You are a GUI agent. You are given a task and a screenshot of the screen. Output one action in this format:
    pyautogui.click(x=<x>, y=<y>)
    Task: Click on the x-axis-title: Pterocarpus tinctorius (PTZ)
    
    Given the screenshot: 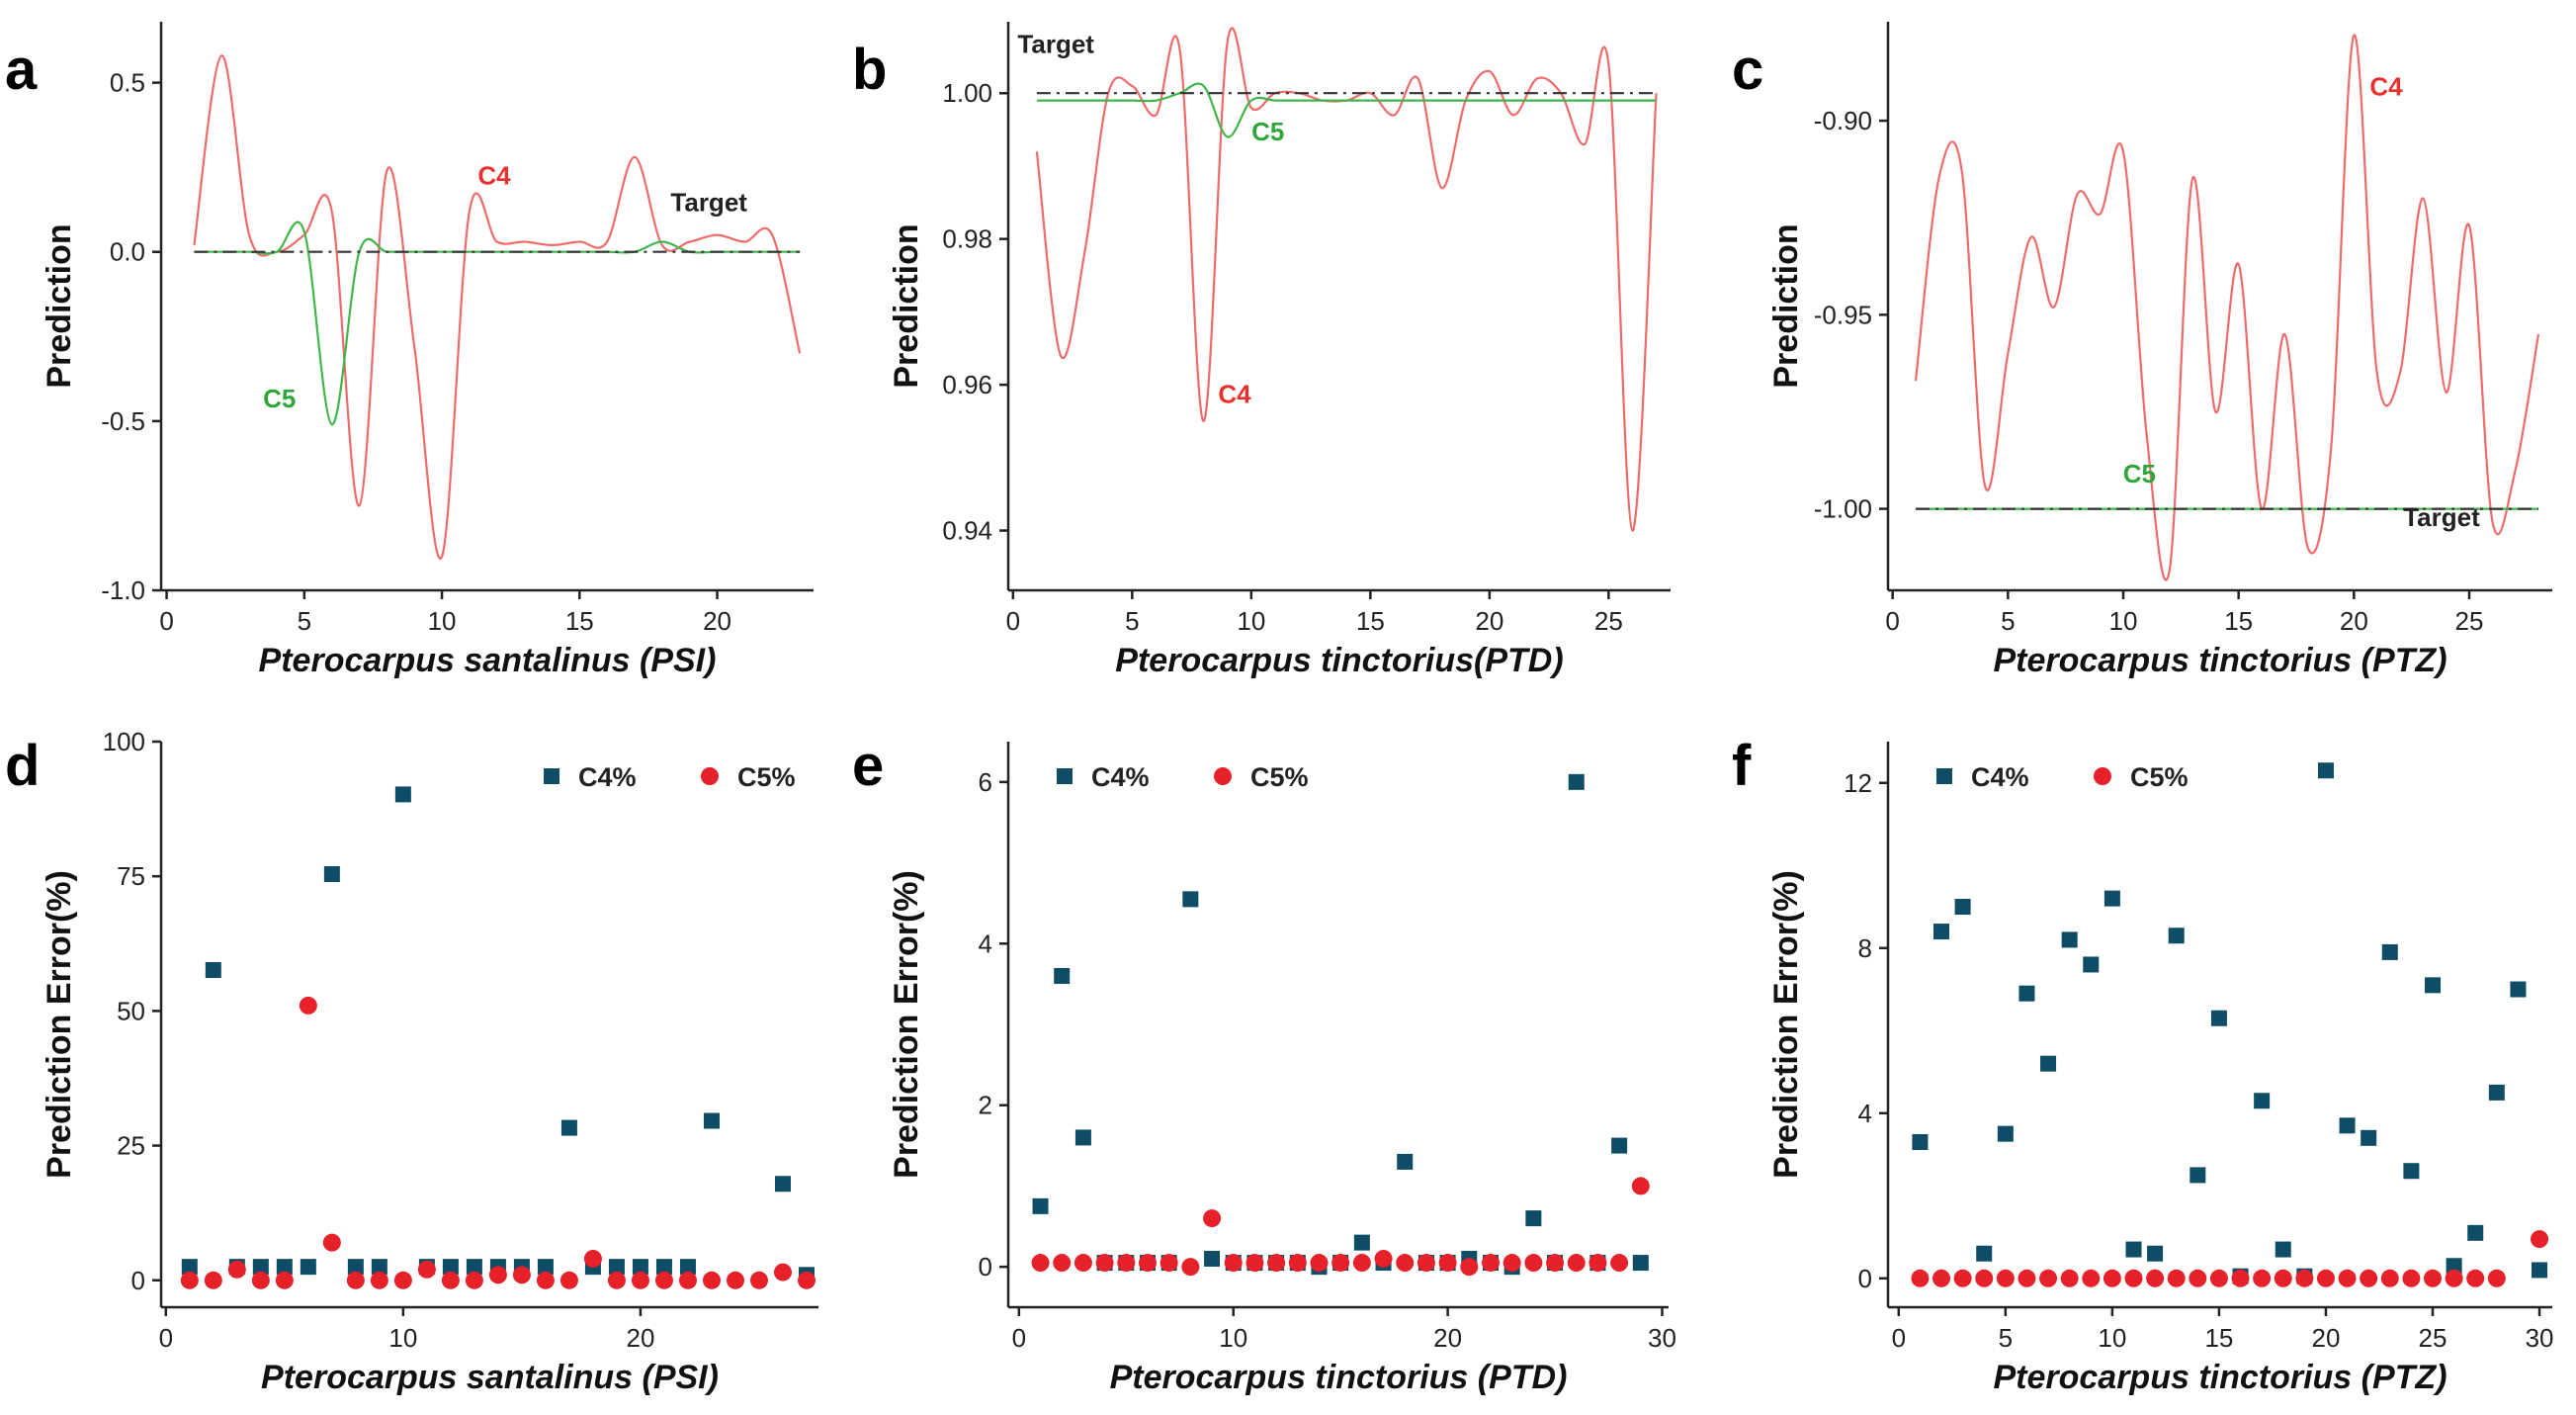 What is the action you would take?
    pyautogui.click(x=2220, y=660)
    